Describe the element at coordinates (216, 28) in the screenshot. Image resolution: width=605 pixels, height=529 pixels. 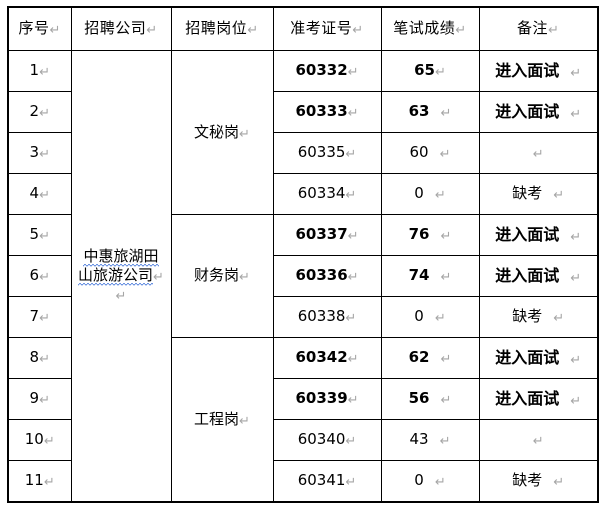
I see `column-header-post-label: 招聘岗位` at that location.